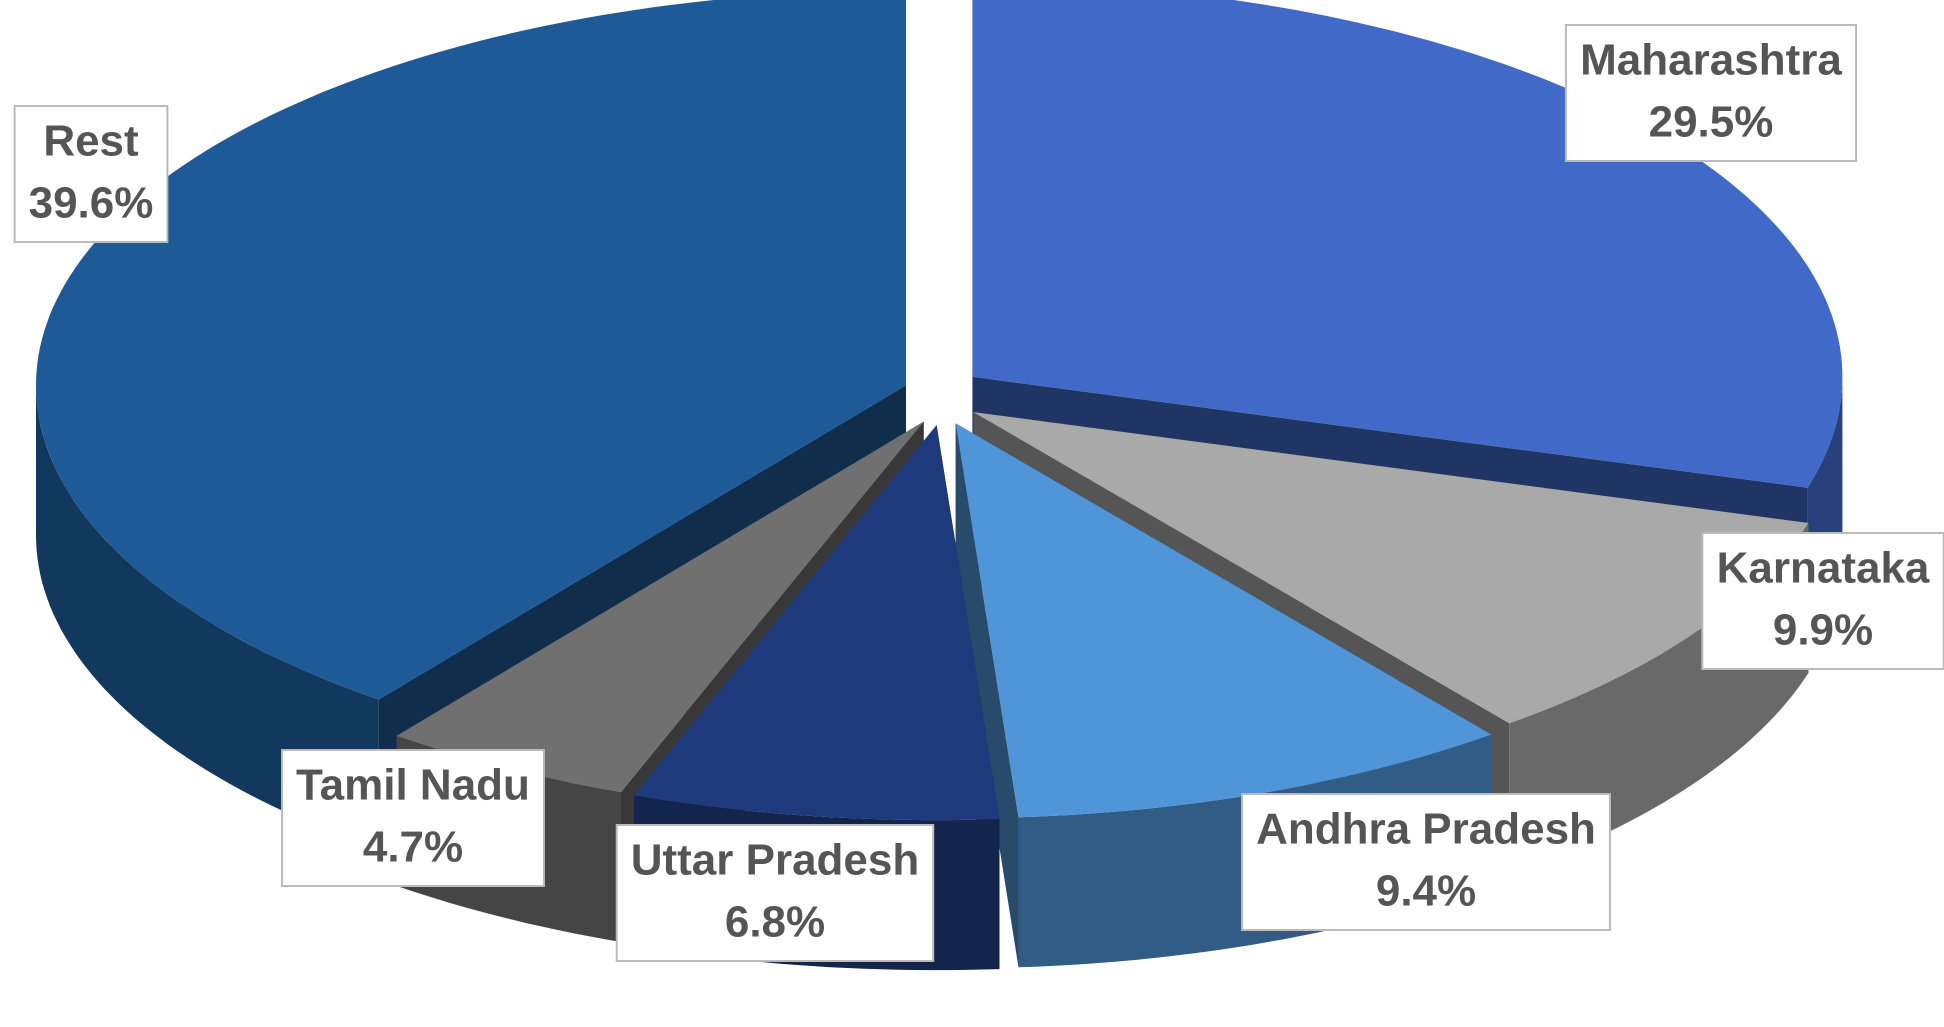 This screenshot has height=1027, width=1944. I want to click on data-label: Maharashtra 29.5%, so click(1711, 93).